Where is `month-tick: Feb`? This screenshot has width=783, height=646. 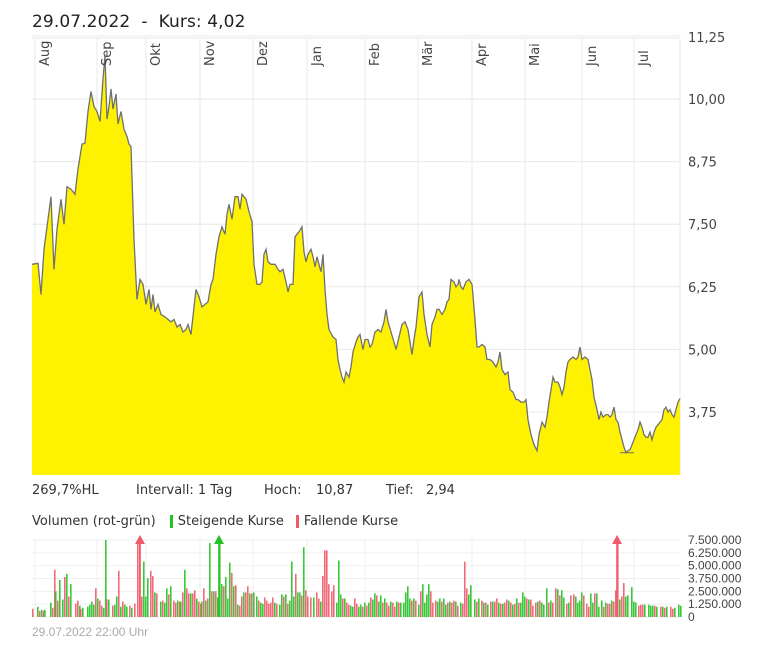 month-tick: Feb is located at coordinates (375, 54).